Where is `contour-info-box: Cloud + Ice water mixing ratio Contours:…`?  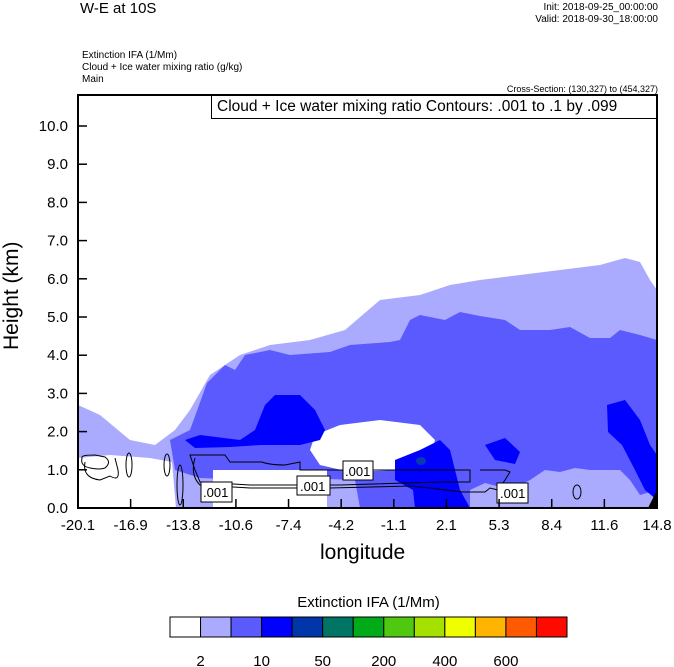 contour-info-box: Cloud + Ice water mixing ratio Contours:… is located at coordinates (434, 107).